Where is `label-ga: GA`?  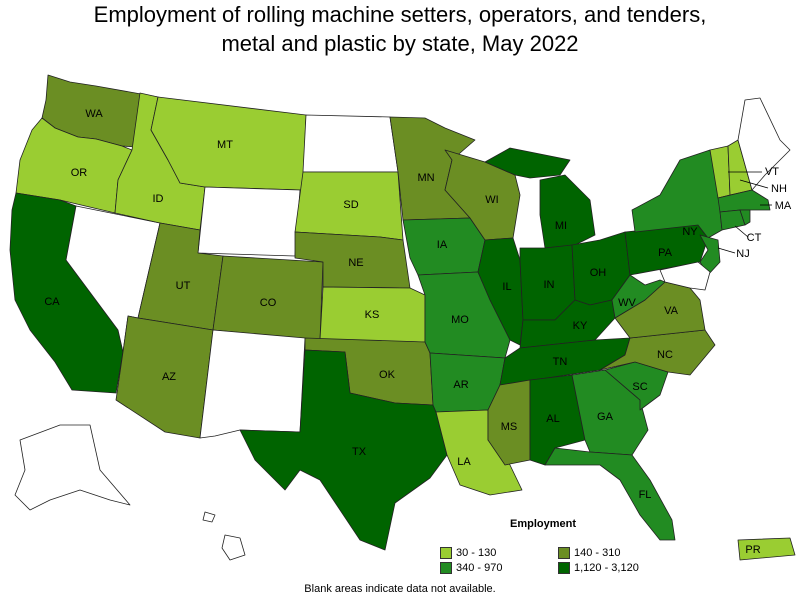 label-ga: GA is located at coordinates (605, 417).